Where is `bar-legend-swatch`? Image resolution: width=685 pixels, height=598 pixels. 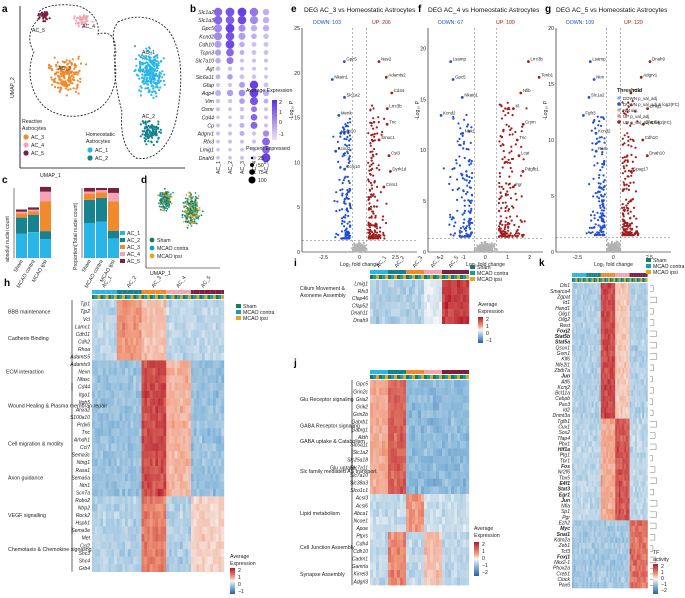
bar-legend-swatch is located at coordinates (122, 240).